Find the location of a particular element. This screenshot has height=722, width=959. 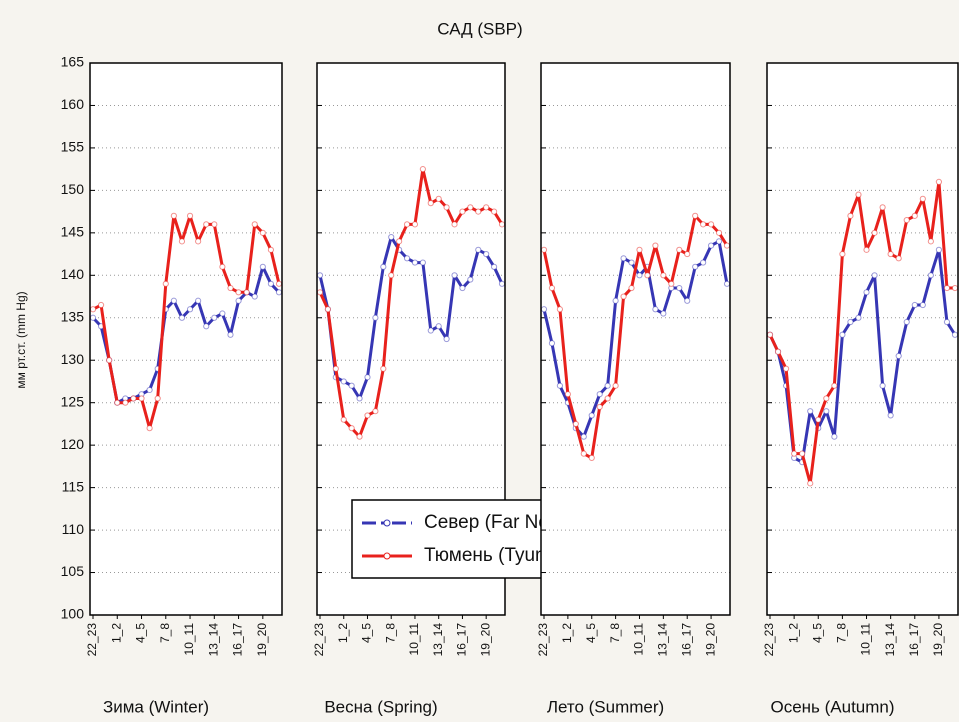

panel-label: Весна (Spring) is located at coordinates (380, 706).